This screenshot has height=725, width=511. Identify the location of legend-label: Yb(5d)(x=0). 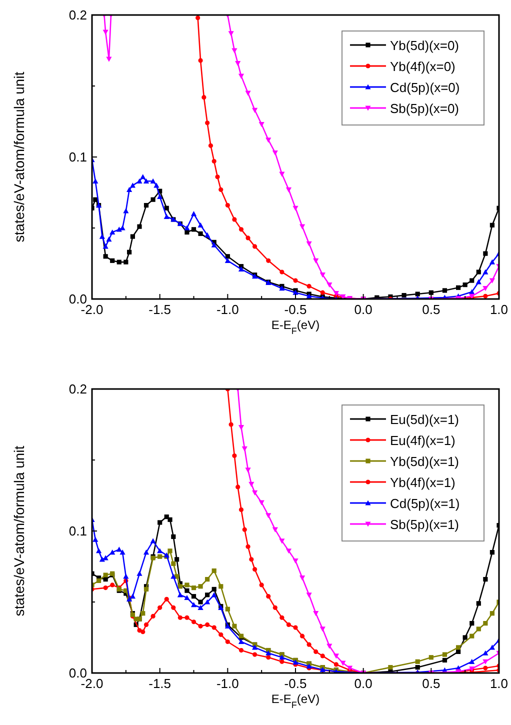
(424, 45).